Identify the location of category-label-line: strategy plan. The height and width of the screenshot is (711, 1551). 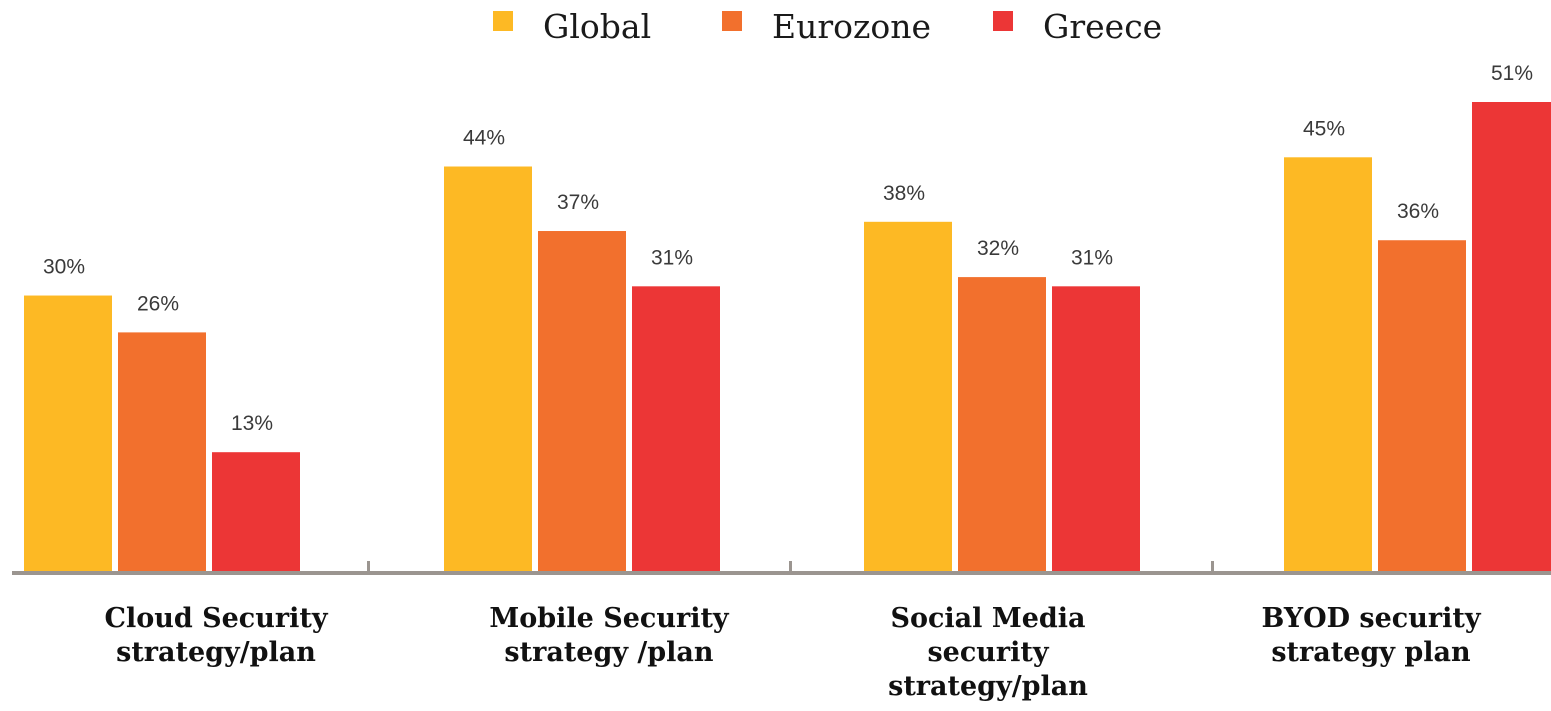
(1371, 652).